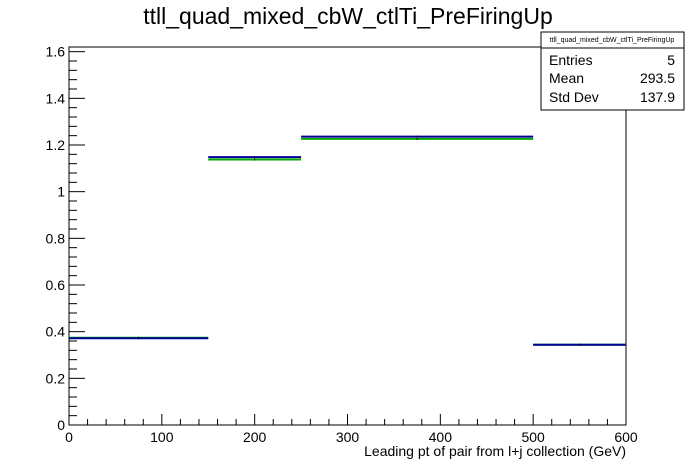 This screenshot has width=696, height=472. Describe the element at coordinates (533, 437) in the screenshot. I see `x-tick-label: 500` at that location.